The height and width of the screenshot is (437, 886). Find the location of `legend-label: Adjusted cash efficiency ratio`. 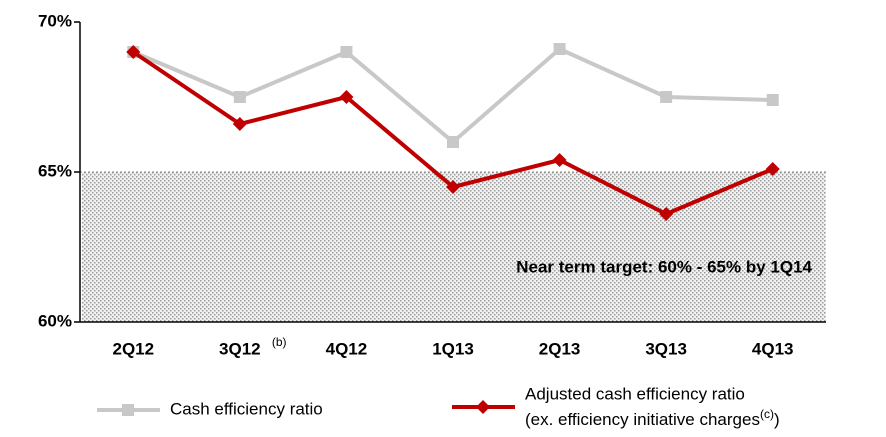

legend-label: Adjusted cash efficiency ratio is located at coordinates (635, 393).